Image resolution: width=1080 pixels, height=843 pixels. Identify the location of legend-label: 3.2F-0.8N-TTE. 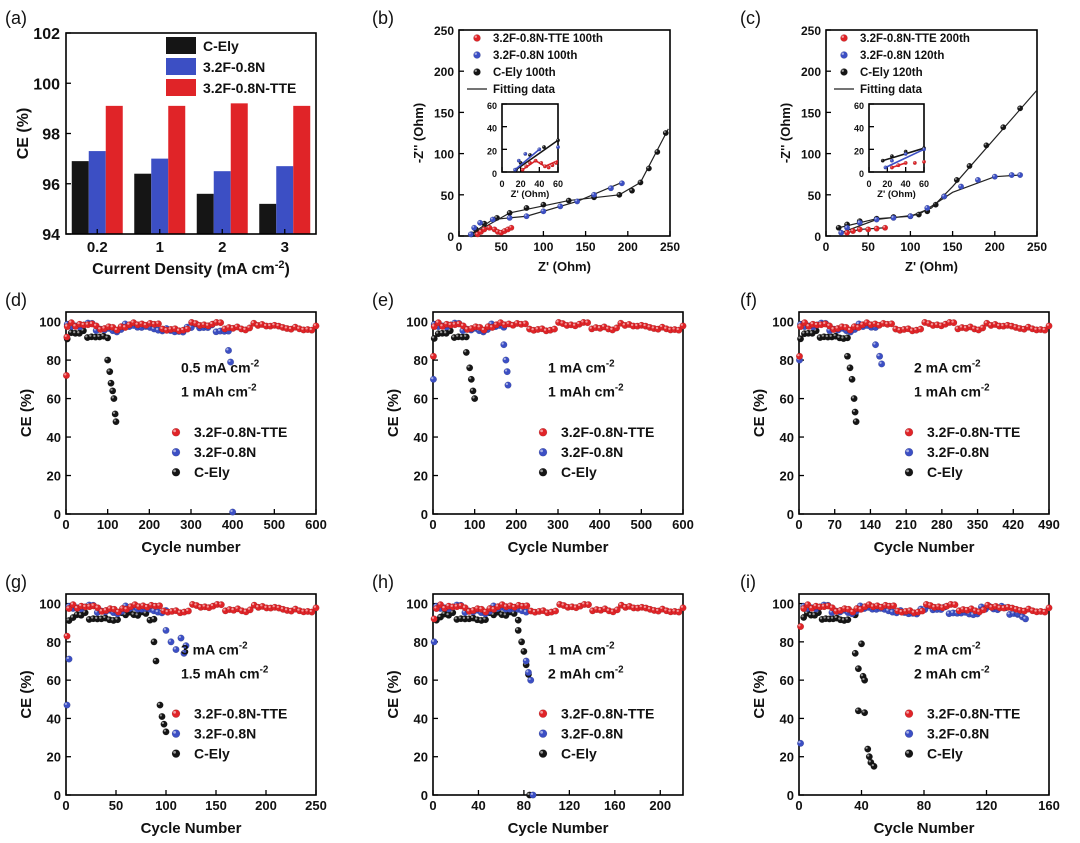
(240, 432).